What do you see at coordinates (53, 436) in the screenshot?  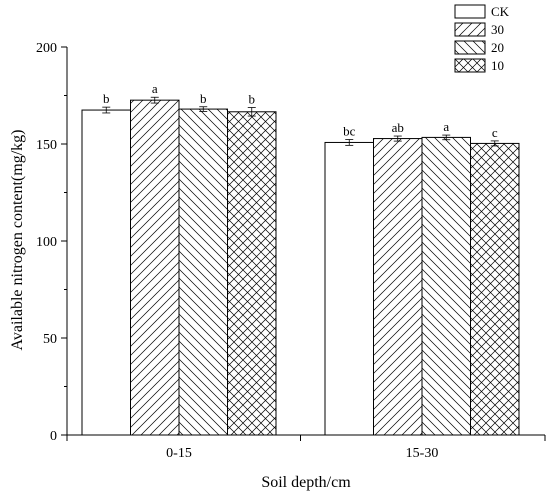 I see `y-tick-label: 0` at bounding box center [53, 436].